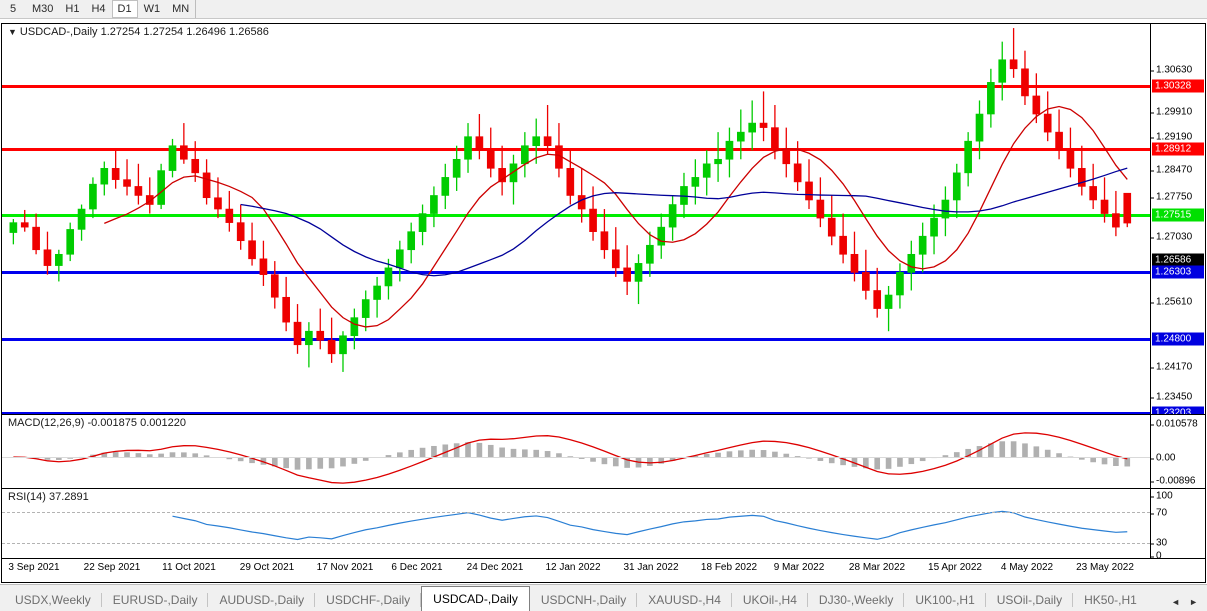 This screenshot has height=611, width=1207. Describe the element at coordinates (345, 567) in the screenshot. I see `date-label: 17 Nov 2021` at that location.